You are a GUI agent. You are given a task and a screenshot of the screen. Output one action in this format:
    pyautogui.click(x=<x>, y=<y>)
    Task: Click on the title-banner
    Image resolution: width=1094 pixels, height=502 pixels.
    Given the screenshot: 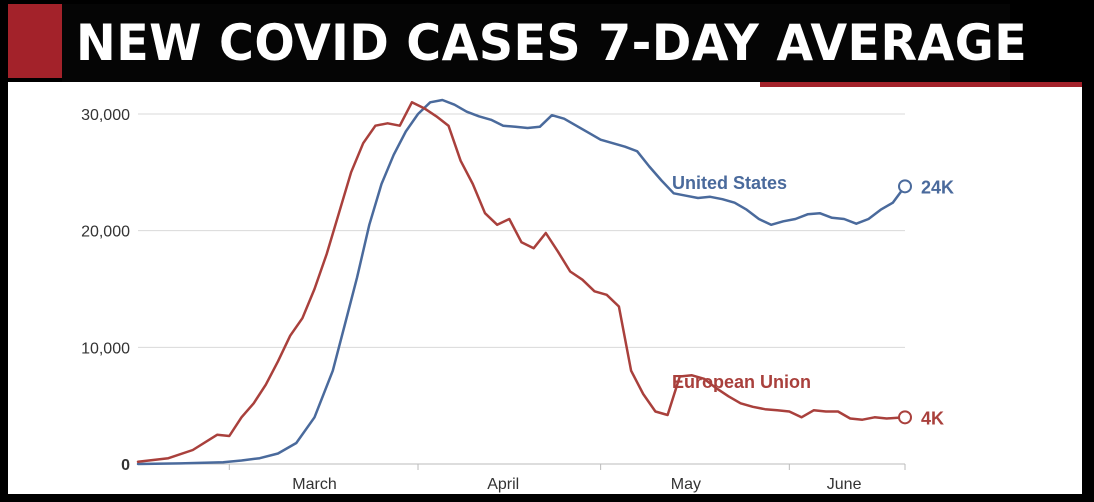 What is the action you would take?
    pyautogui.click(x=536, y=43)
    